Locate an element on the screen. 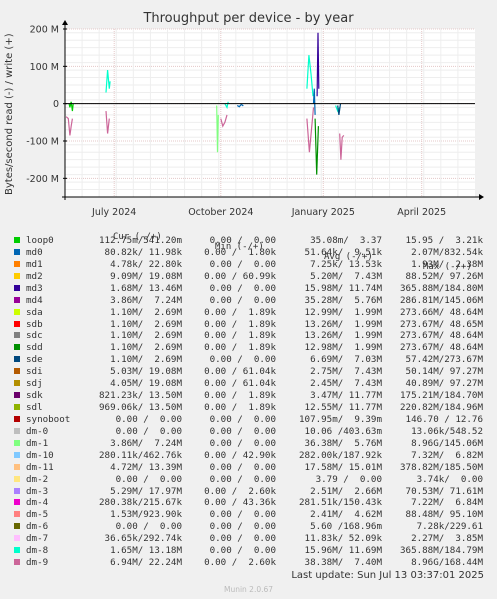 The height and width of the screenshot is (599, 497). legend-device-name: md1 is located at coordinates (34, 264).